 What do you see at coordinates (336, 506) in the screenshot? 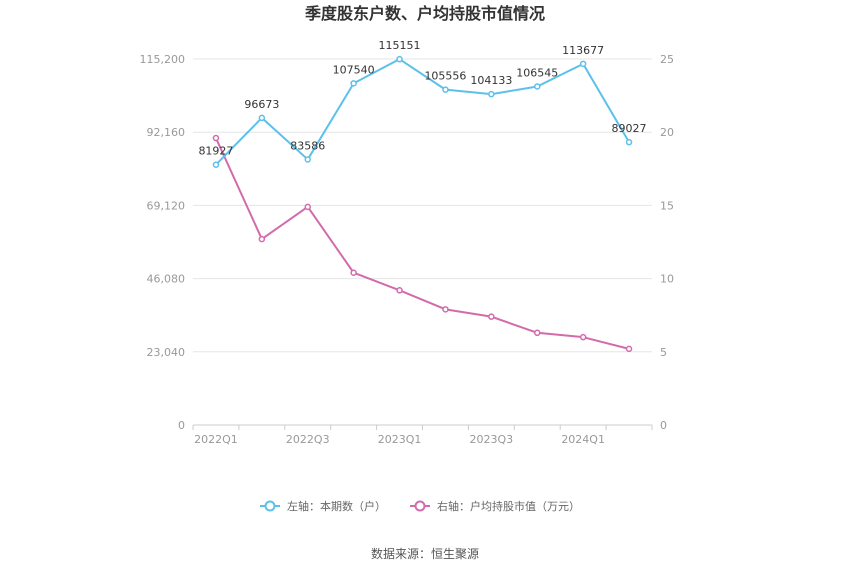
I see `legend-label: 左轴：本期数（户）` at bounding box center [336, 506].